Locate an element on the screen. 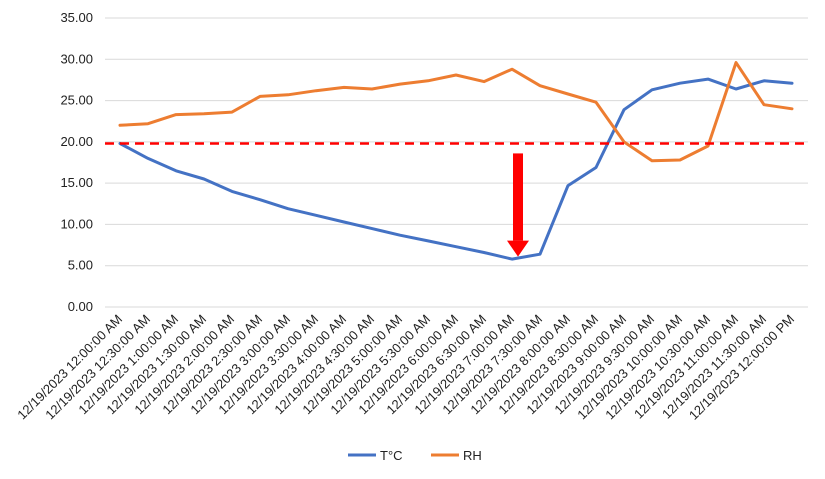  y-tick-label: 20.00 is located at coordinates (76, 141).